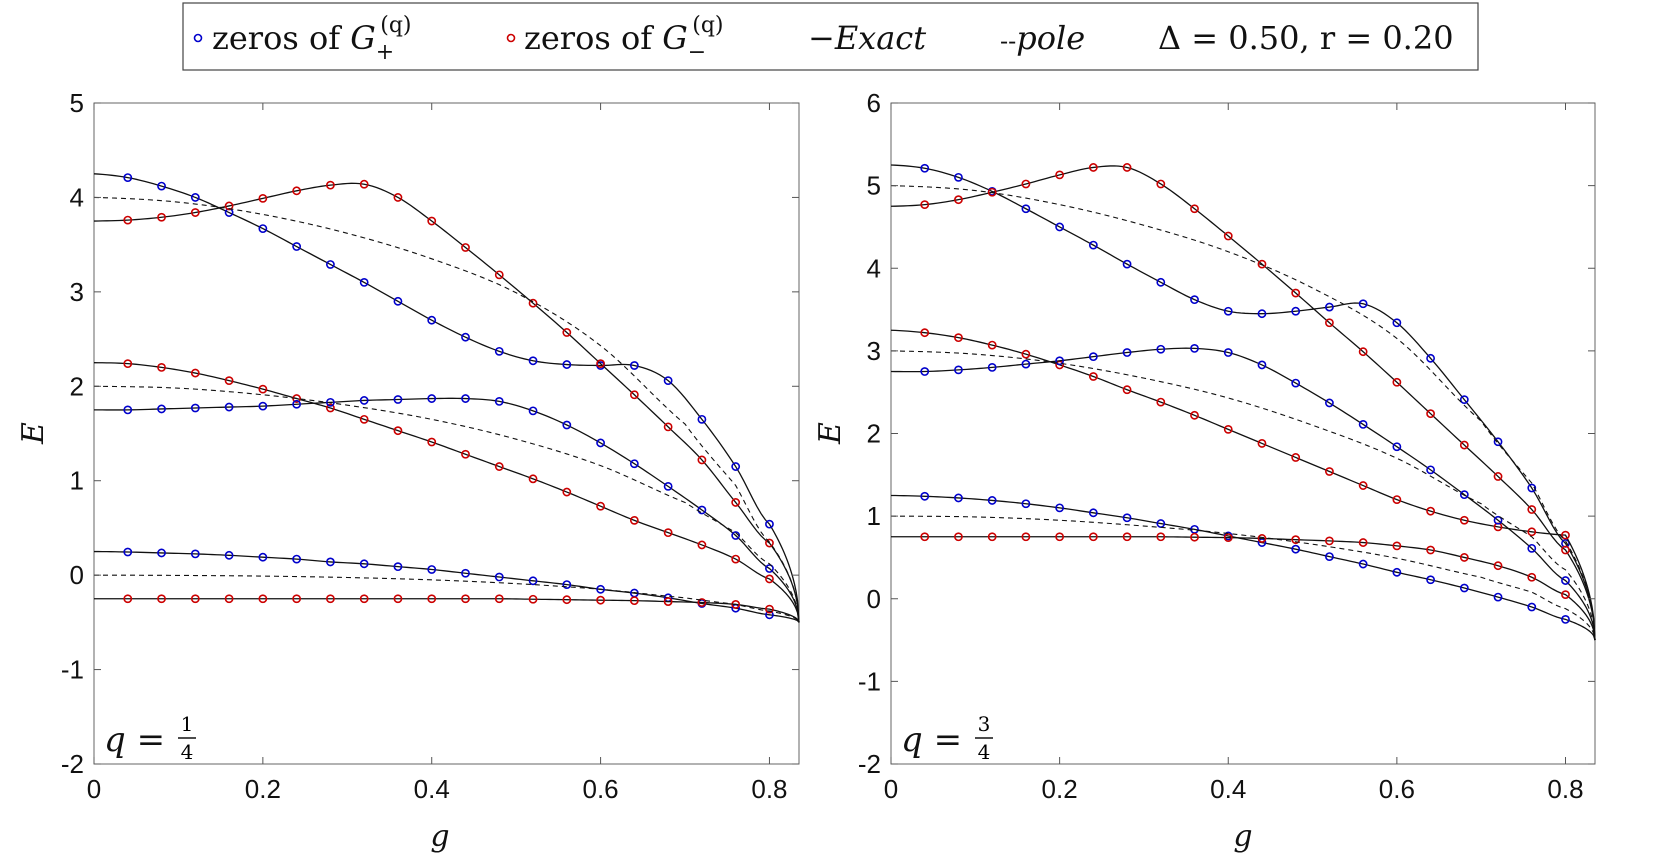 Image resolution: width=1661 pixels, height=858 pixels. I want to click on annotation-right: q = 3 4, so click(947, 738).